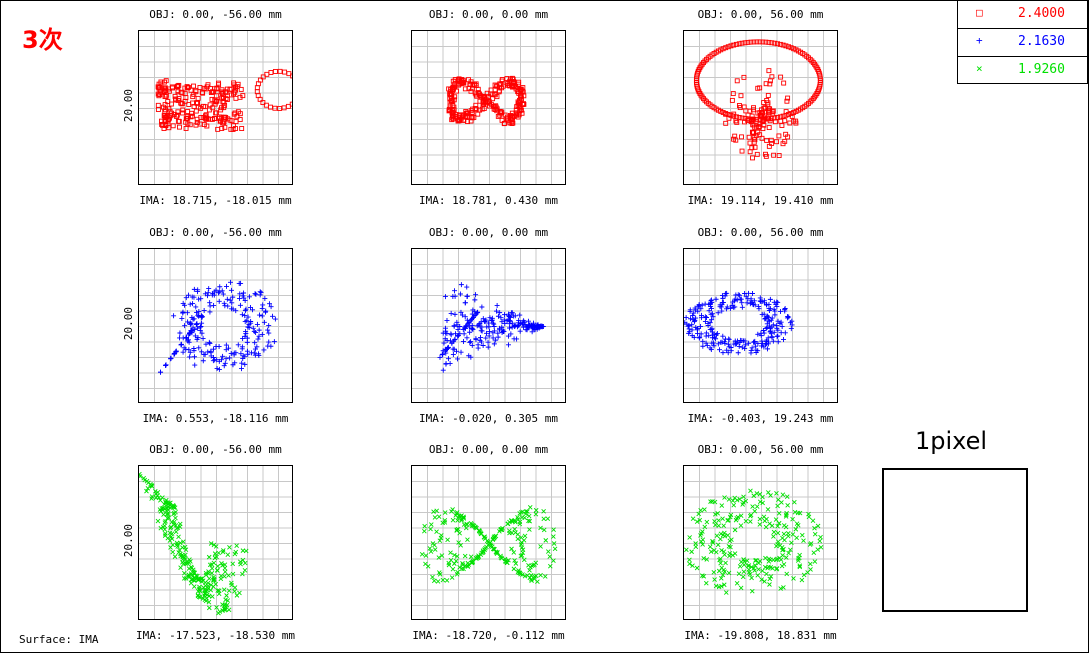  I want to click on obj-label: OBJ: 0.00, 56.00 mm, so click(760, 14).